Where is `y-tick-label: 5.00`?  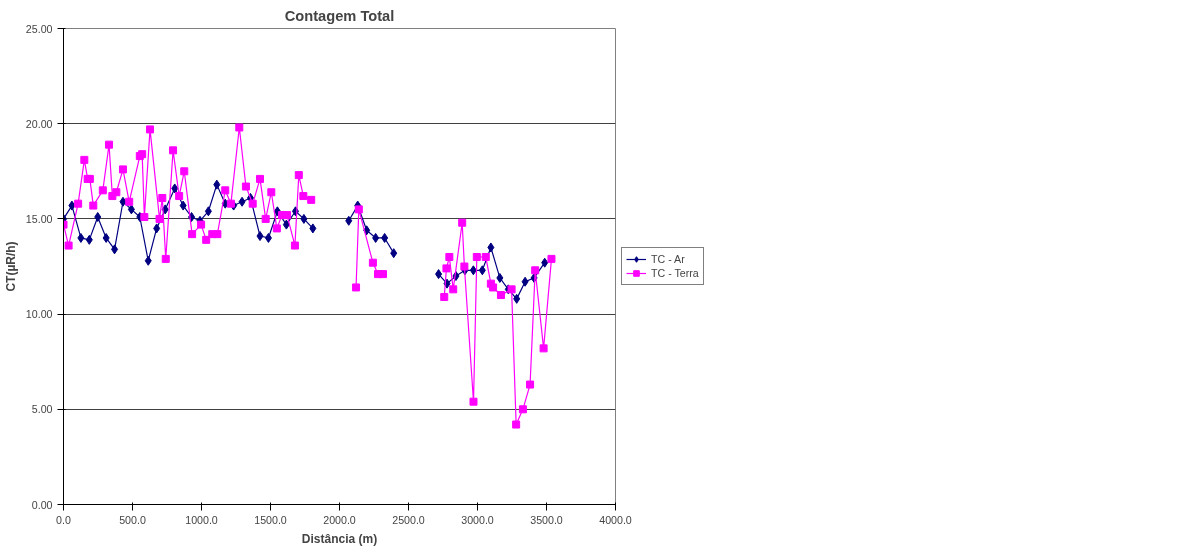 y-tick-label: 5.00 is located at coordinates (42, 409).